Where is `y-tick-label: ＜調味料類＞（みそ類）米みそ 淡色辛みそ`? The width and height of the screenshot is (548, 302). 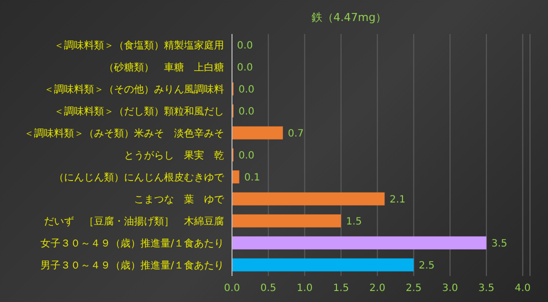 y-tick-label: ＜調味料類＞（みそ類）米みそ 淡色辛みそ is located at coordinates (124, 134).